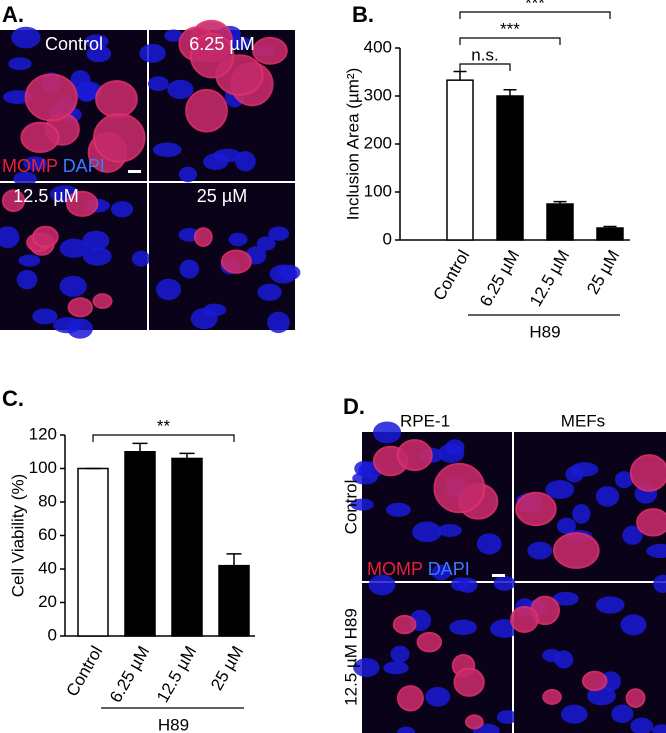  I want to click on significance-label: **, so click(164, 425).